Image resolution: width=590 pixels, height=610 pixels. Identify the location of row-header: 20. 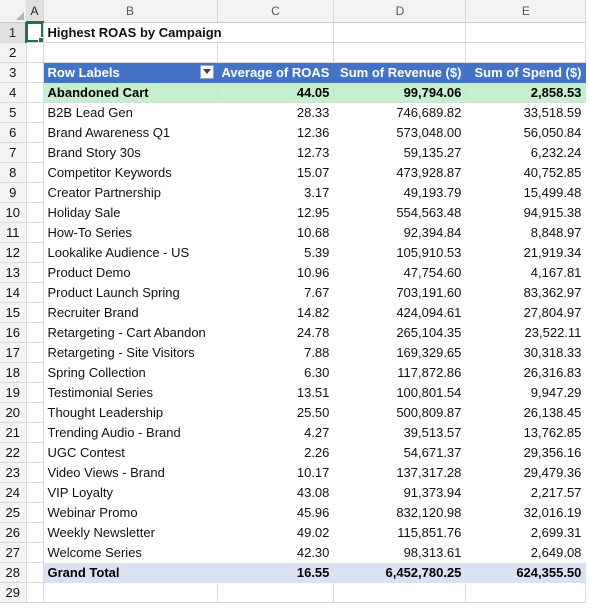
(13, 412).